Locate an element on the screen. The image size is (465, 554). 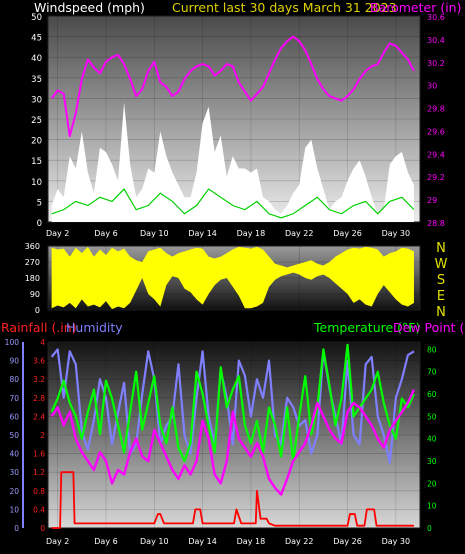
compass-n-bottom: N is located at coordinates (441, 312).